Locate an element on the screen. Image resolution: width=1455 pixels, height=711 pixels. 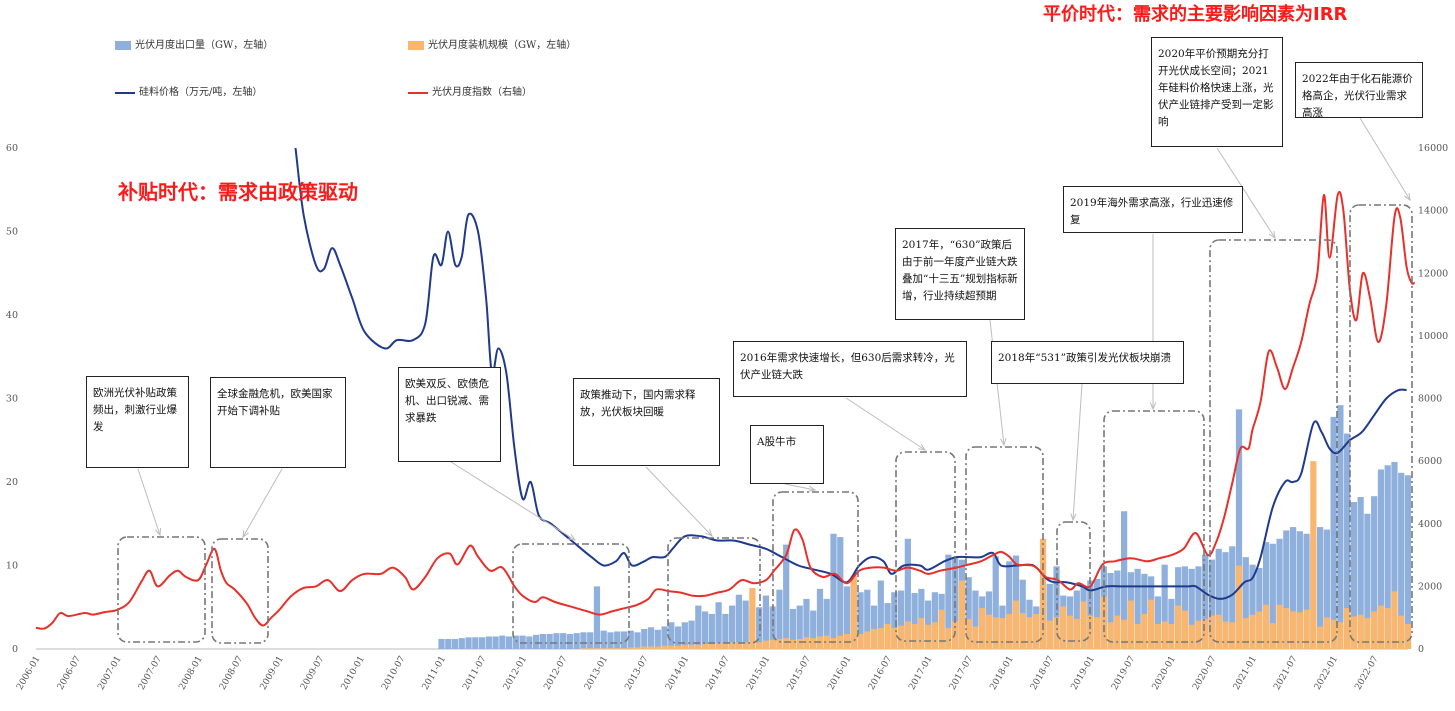
x-axis-tick-label: 2009-07 is located at coordinates (312, 673).